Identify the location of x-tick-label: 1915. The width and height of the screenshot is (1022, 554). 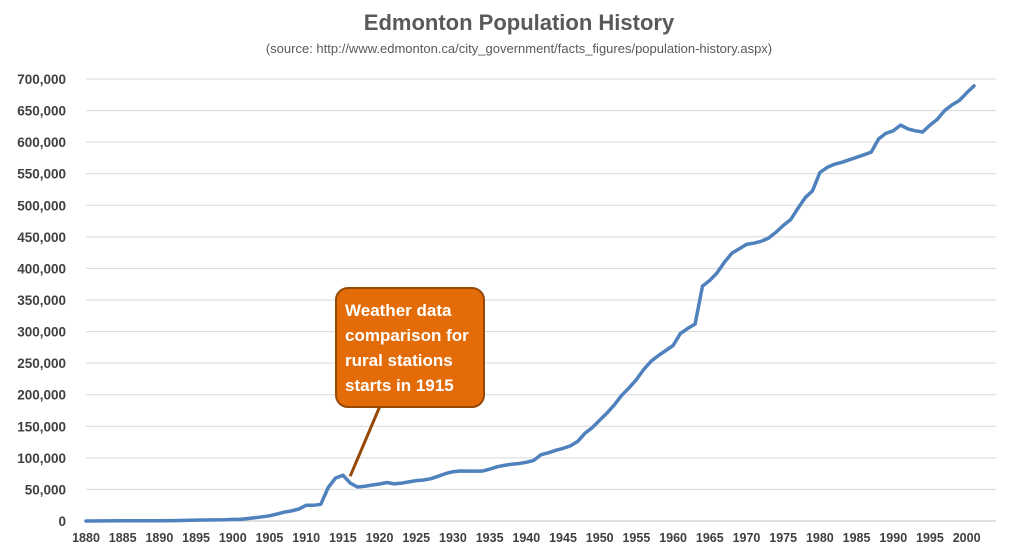
(343, 538).